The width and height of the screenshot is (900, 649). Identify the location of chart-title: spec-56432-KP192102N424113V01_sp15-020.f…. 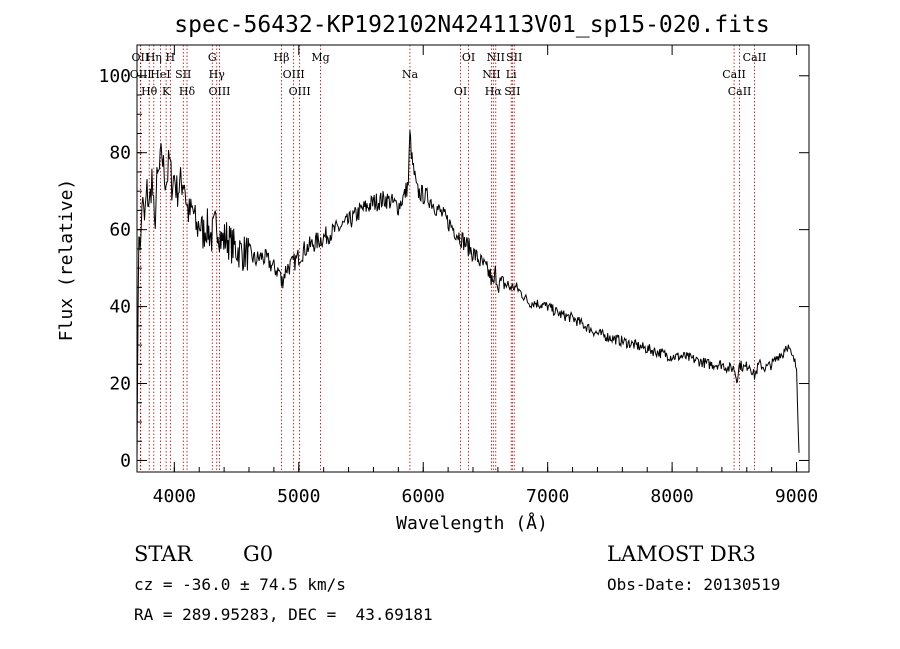
(471, 25).